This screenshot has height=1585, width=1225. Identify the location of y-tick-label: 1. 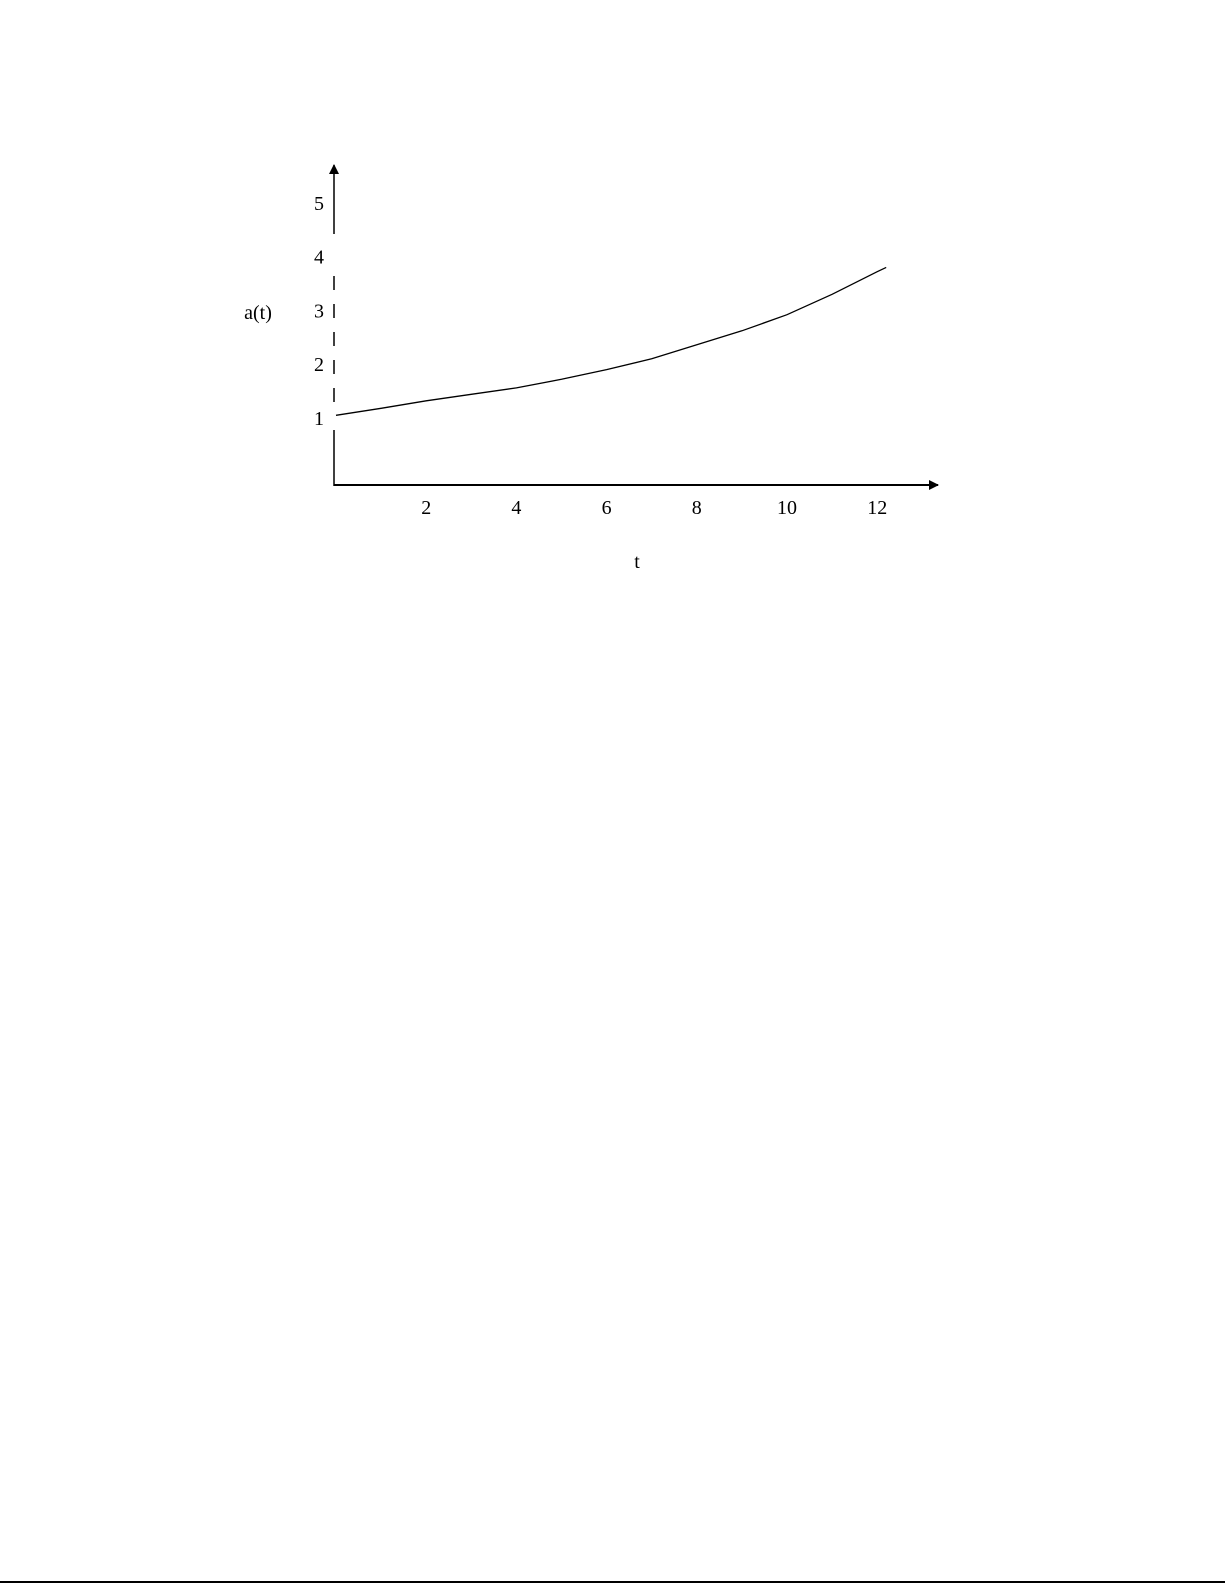
(319, 419).